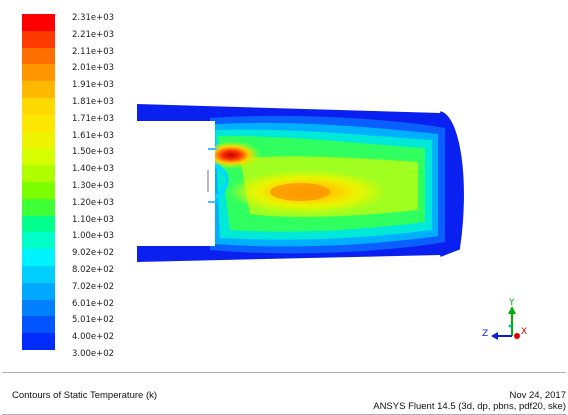 This screenshot has height=415, width=568. What do you see at coordinates (93, 185) in the screenshot?
I see `colorbar-label: 1.30e+03` at bounding box center [93, 185].